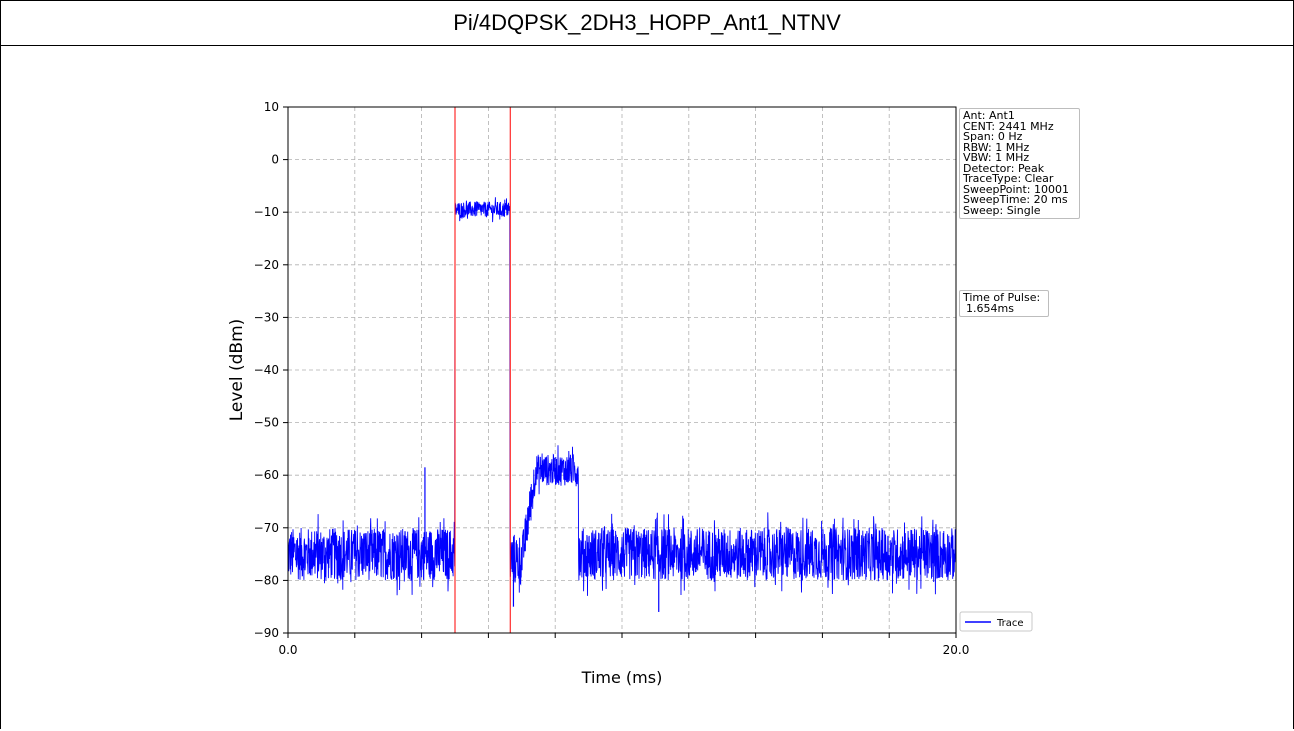 This screenshot has width=1294, height=731. What do you see at coordinates (993, 136) in the screenshot?
I see `info-line: Span: 0 Hz` at bounding box center [993, 136].